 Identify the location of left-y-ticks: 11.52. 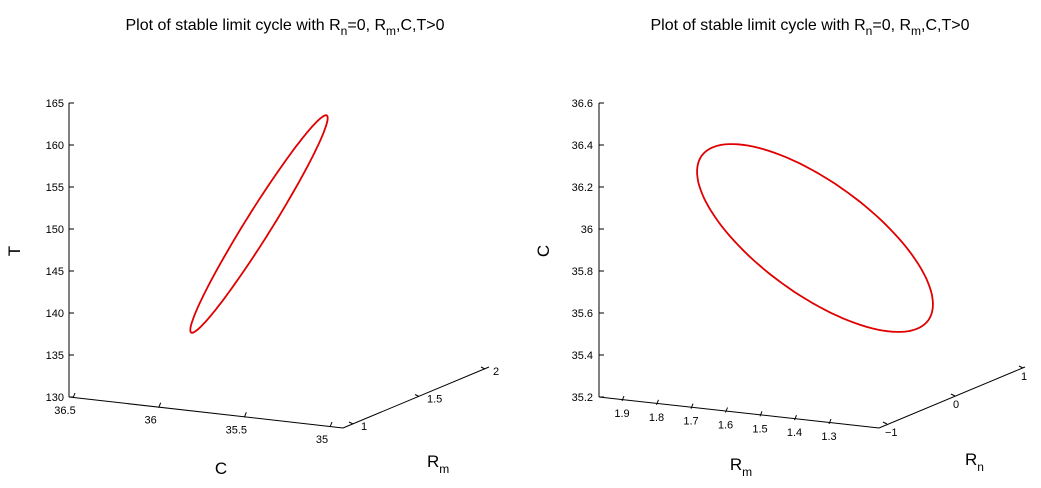
(423, 399).